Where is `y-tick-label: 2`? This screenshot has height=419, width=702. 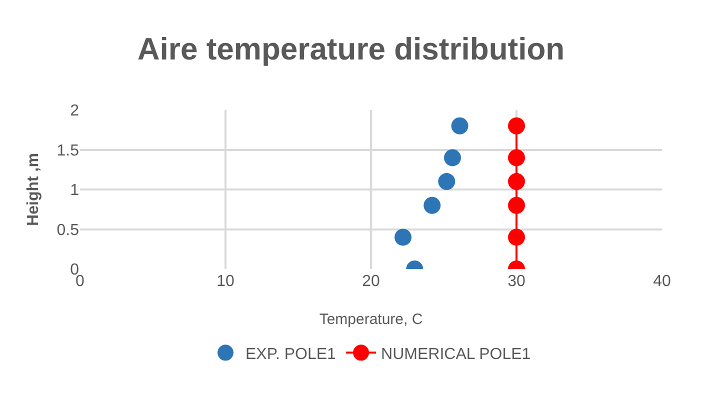 y-tick-label: 2 is located at coordinates (75, 111).